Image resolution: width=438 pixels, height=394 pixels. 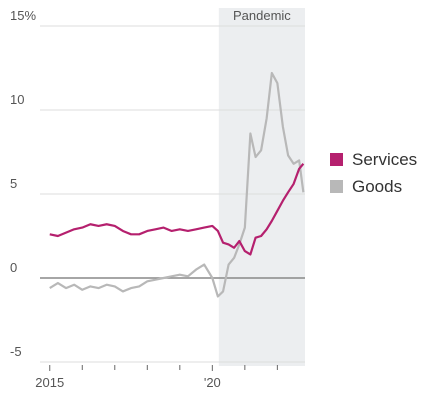 I want to click on y-tick-label: -5, so click(x=16, y=351).